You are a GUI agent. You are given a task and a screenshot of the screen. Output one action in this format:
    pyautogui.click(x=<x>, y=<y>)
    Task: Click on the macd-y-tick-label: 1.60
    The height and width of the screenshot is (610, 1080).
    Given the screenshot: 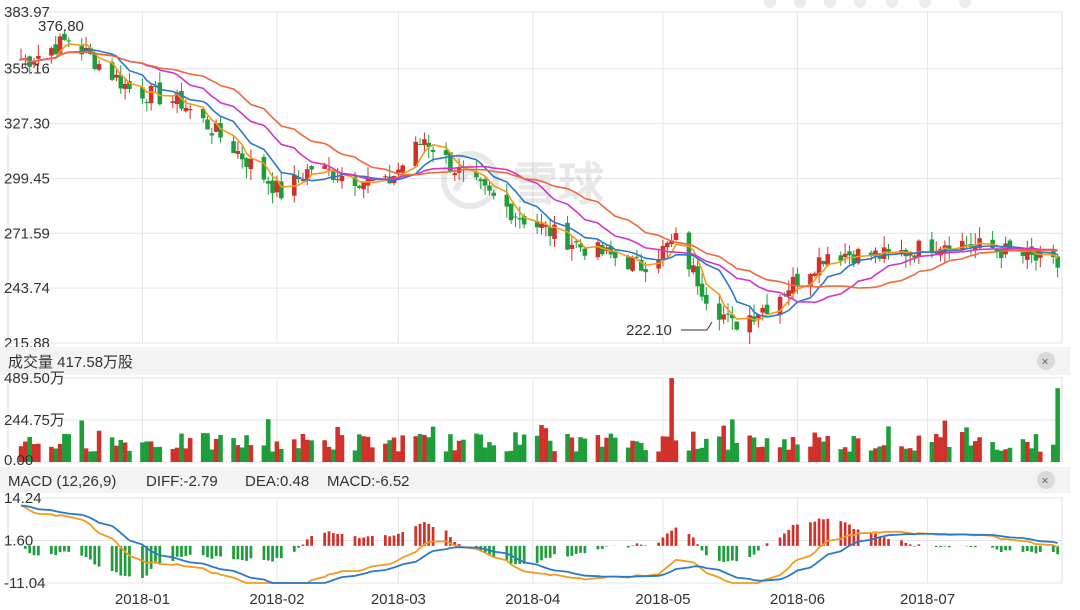 What is the action you would take?
    pyautogui.click(x=18, y=541)
    